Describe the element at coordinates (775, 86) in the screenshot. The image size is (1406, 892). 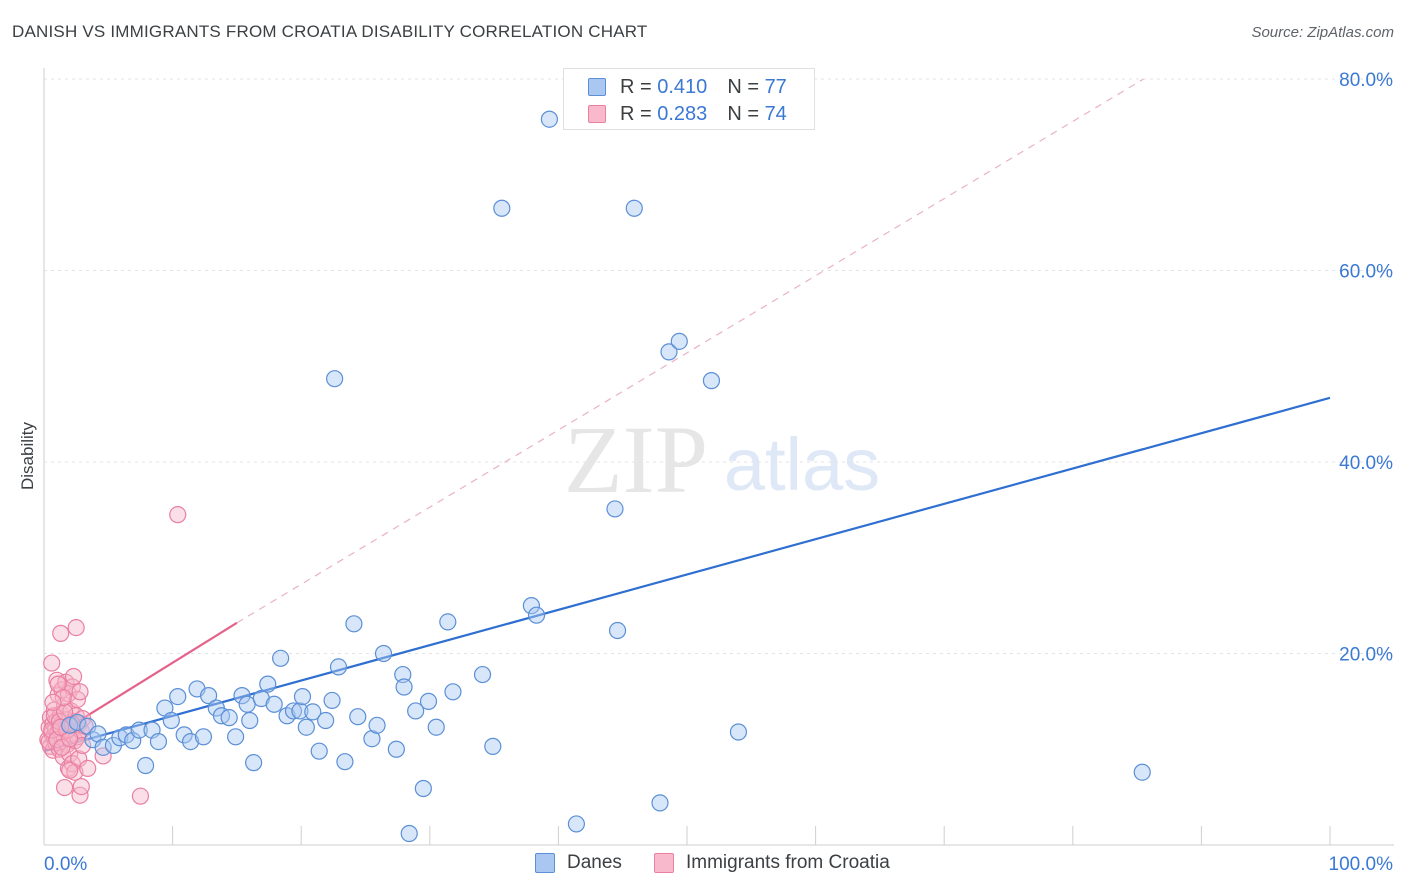
I see `legend-n-value: 77` at that location.